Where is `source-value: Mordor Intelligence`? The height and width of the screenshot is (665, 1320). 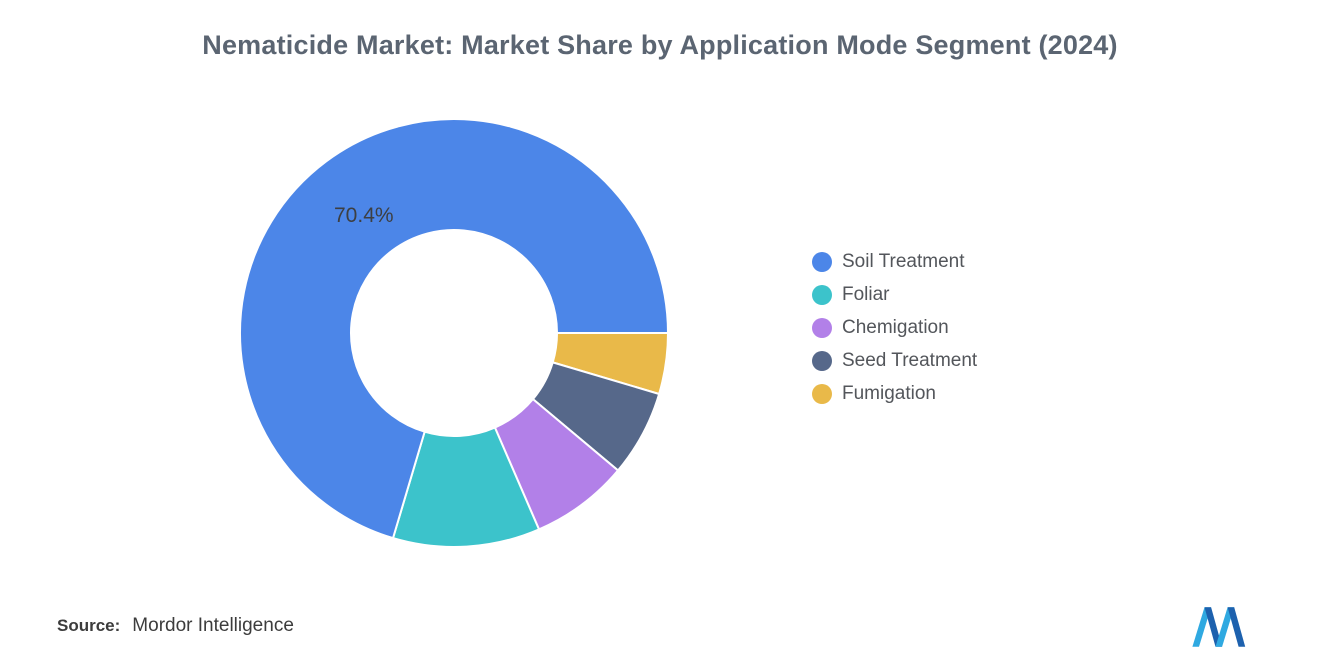 source-value: Mordor Intelligence is located at coordinates (213, 625).